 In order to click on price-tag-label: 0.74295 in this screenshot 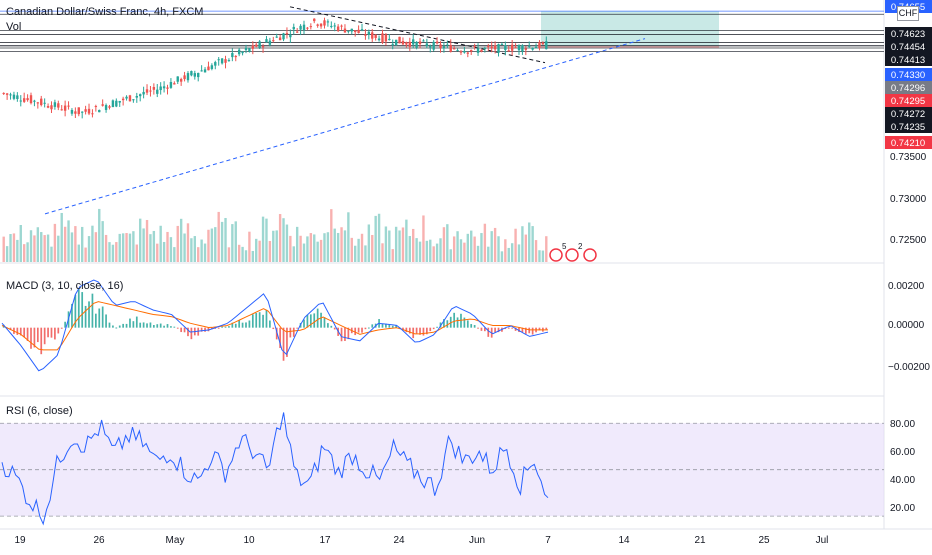, I will do `click(908, 101)`.